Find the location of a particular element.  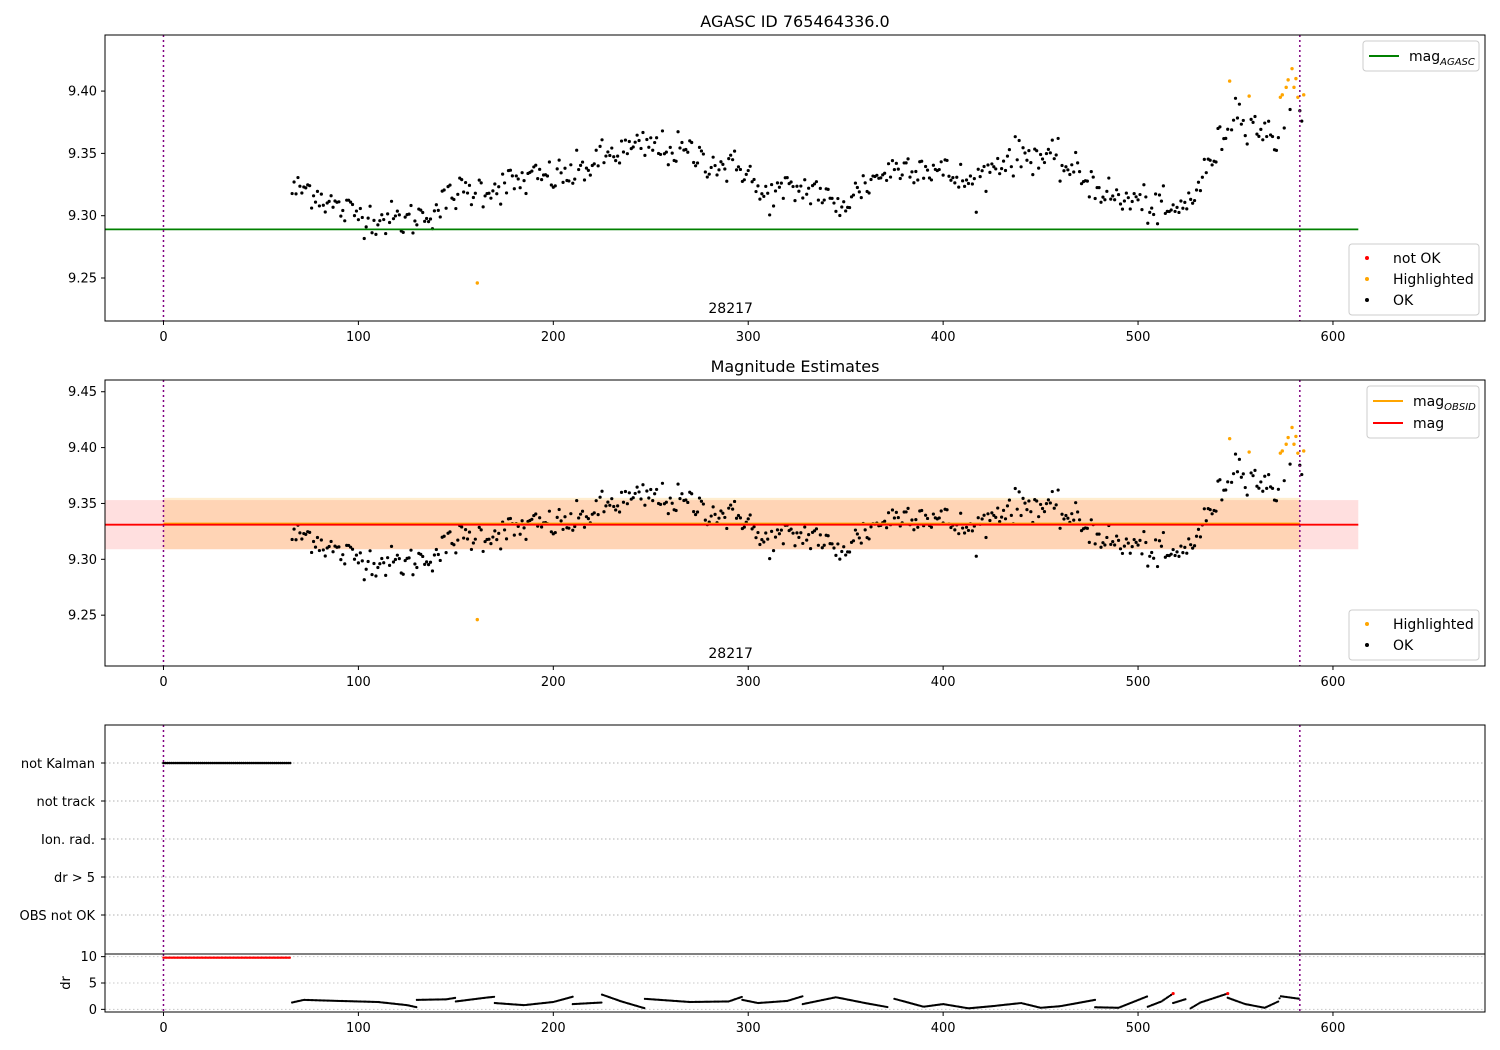

obsid-annotation: 28217 is located at coordinates (730, 654).